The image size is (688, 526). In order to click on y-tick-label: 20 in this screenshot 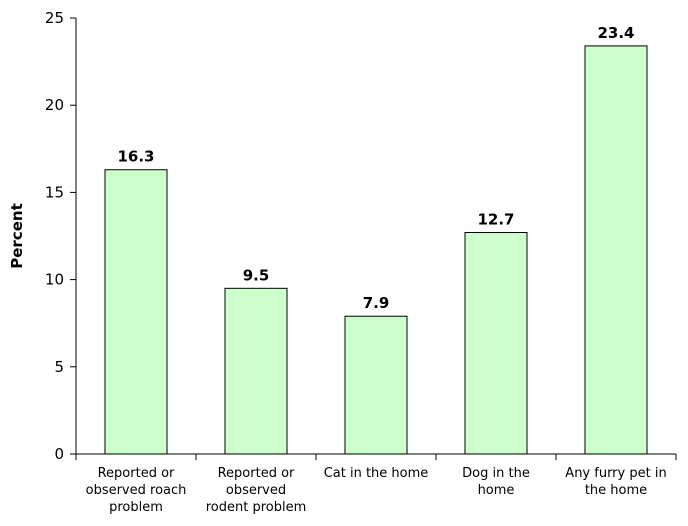, I will do `click(54, 105)`.